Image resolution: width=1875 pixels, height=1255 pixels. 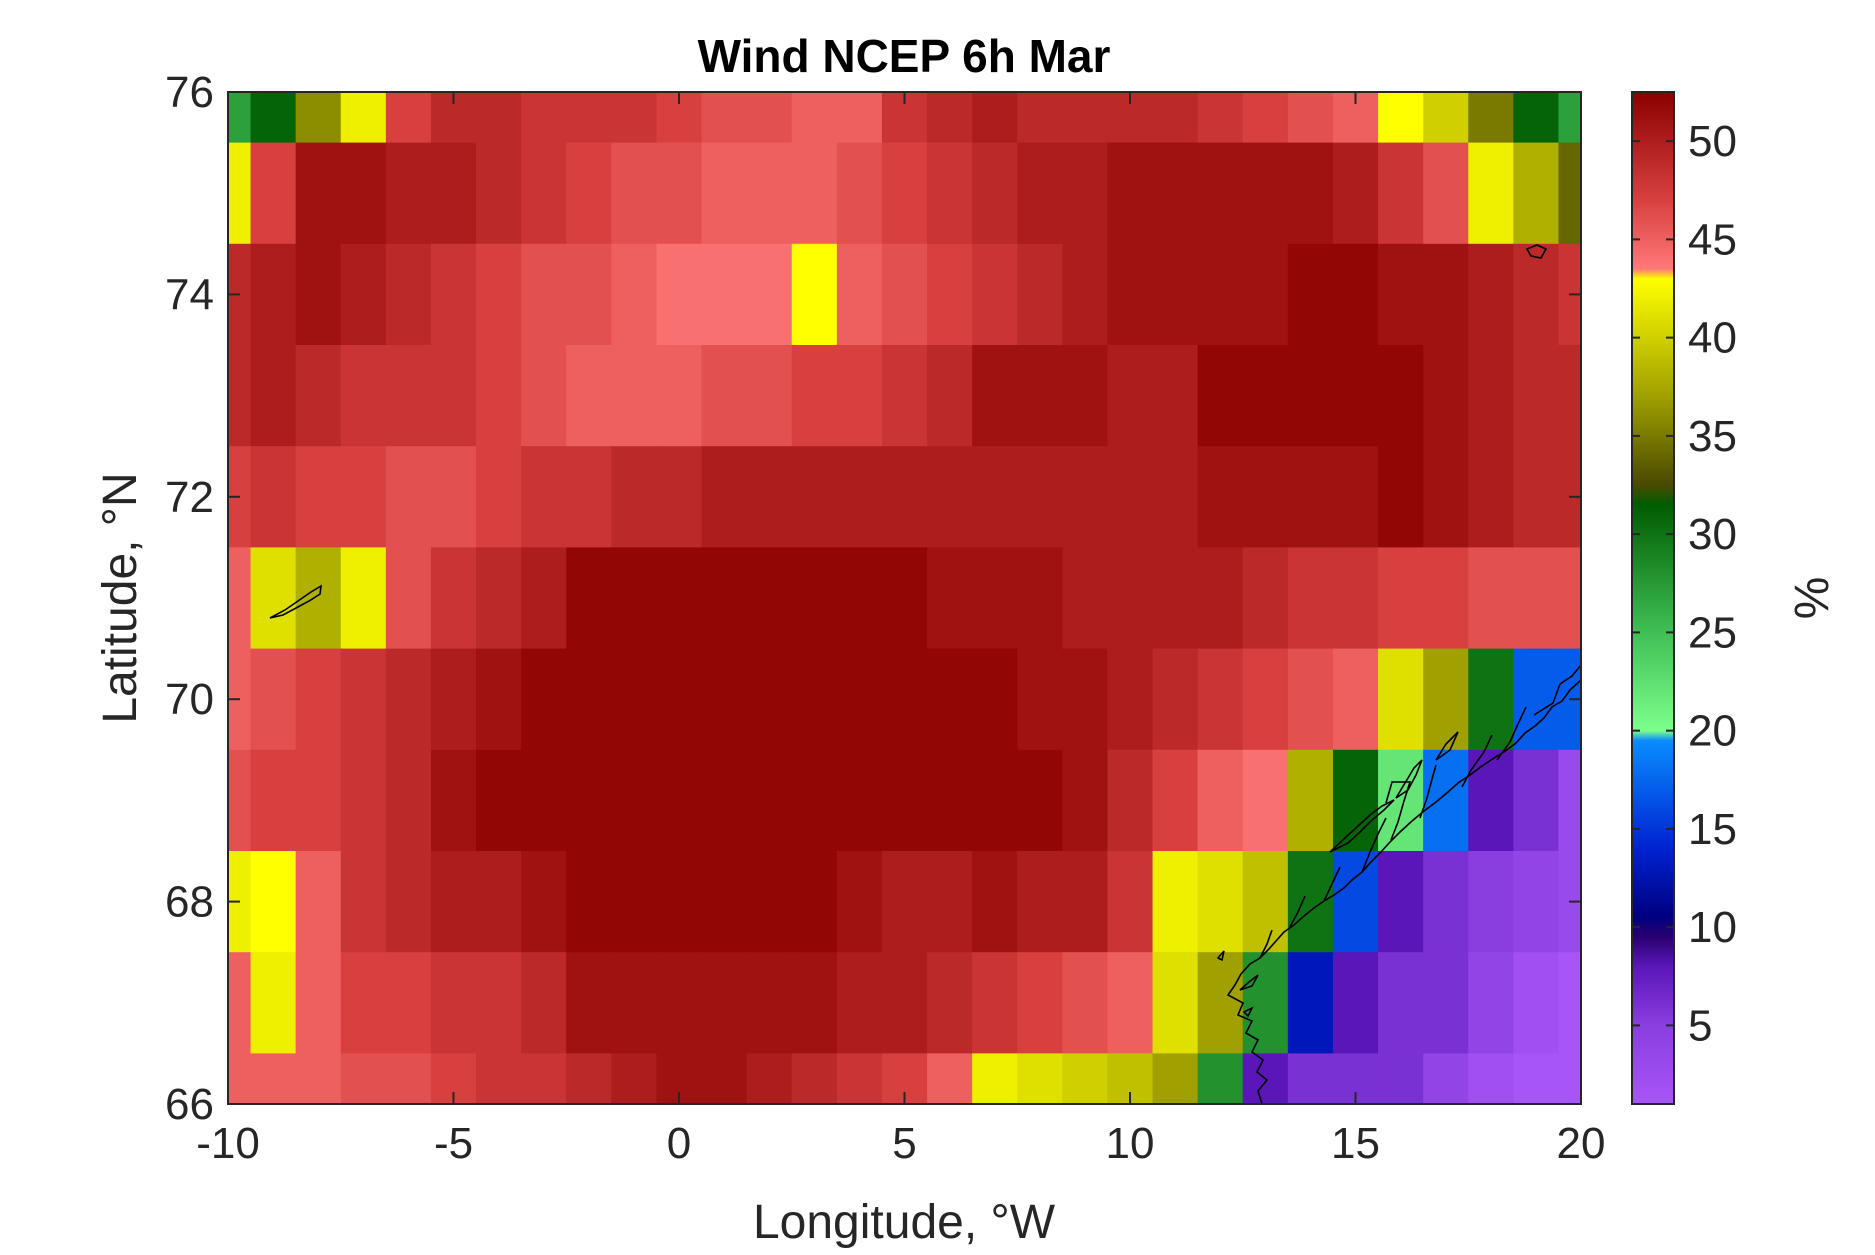 I want to click on y-tick-label: 76, so click(x=189, y=92).